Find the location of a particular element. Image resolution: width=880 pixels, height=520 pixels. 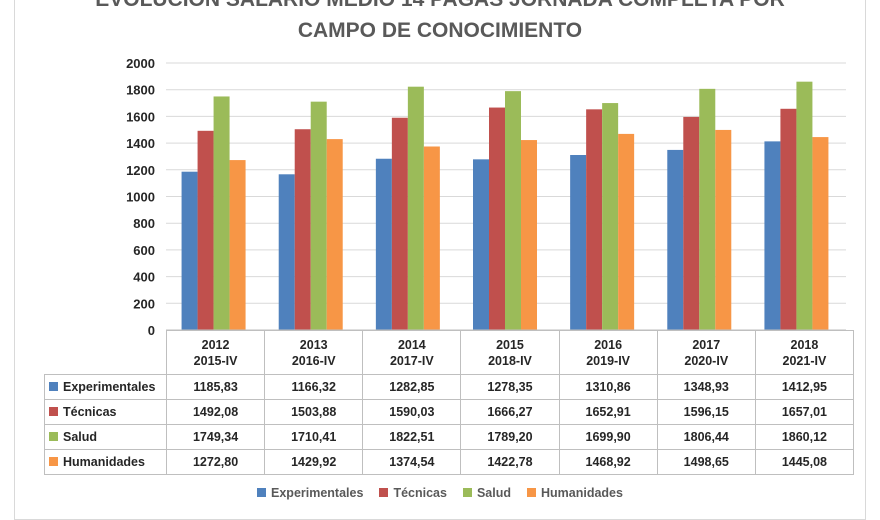

x-tick-label: 2018 2021-IV is located at coordinates (804, 352).